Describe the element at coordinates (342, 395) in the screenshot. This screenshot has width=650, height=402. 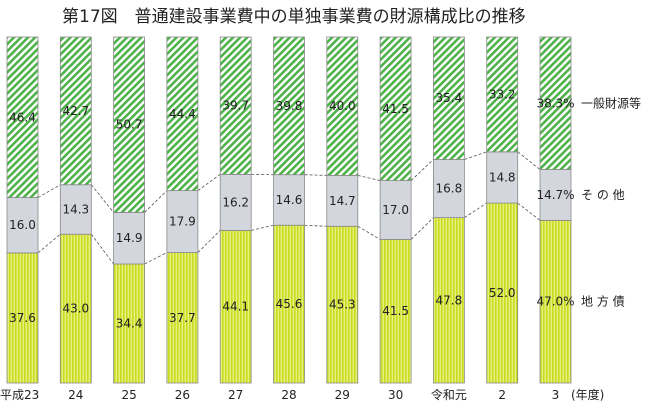
I see `x-tick-label: 29` at that location.